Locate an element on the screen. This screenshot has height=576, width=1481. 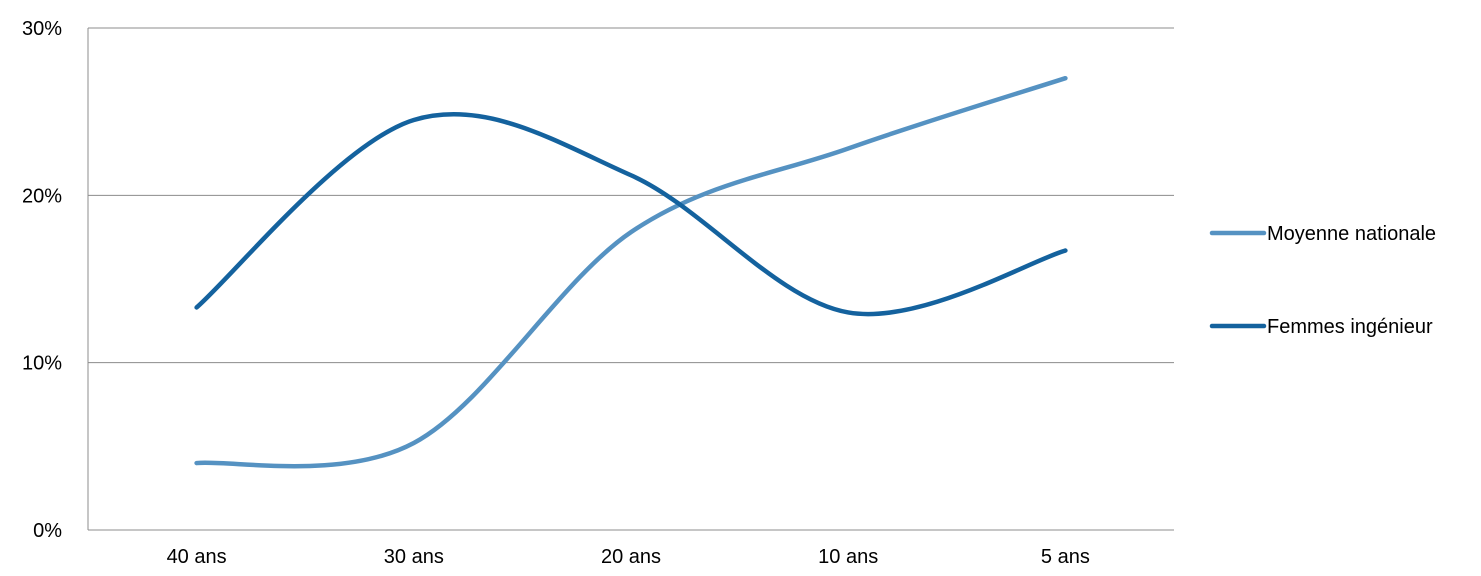
y-tick-label: 20% is located at coordinates (42, 196).